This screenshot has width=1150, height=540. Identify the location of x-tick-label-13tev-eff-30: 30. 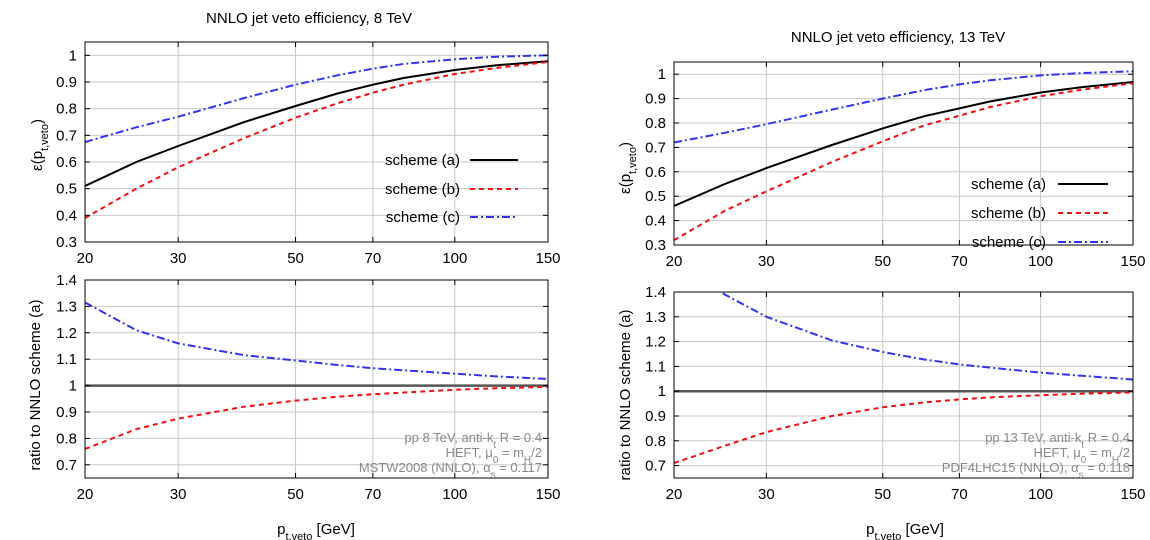
(766, 261).